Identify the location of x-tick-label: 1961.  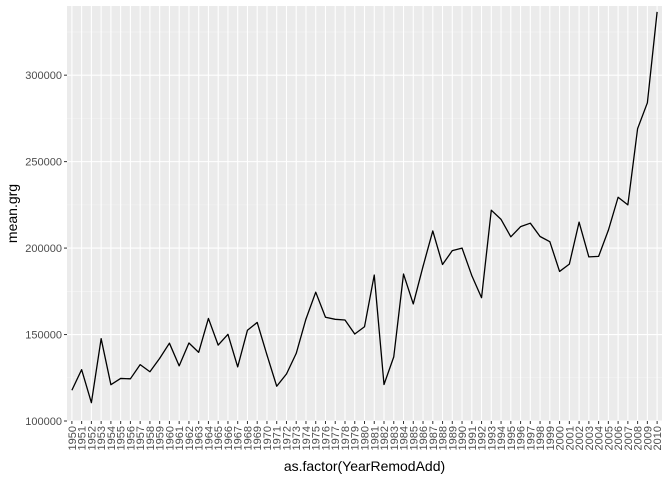
(180, 438).